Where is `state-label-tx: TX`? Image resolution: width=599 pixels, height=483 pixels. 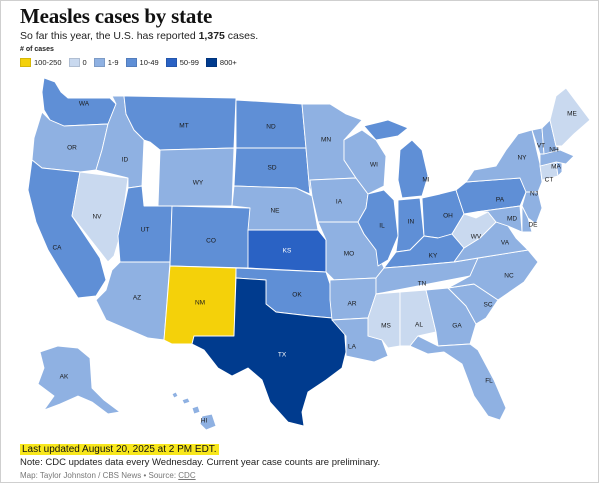 state-label-tx: TX is located at coordinates (282, 355).